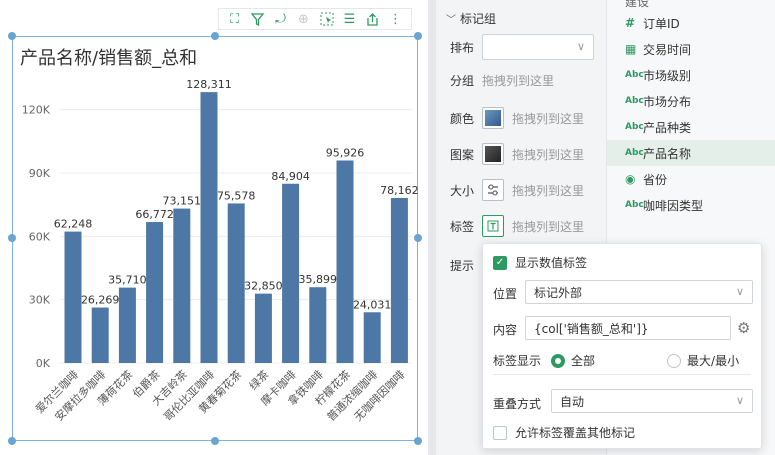  Describe the element at coordinates (303, 19) in the screenshot. I see `zoom-icon: ⊕` at that location.